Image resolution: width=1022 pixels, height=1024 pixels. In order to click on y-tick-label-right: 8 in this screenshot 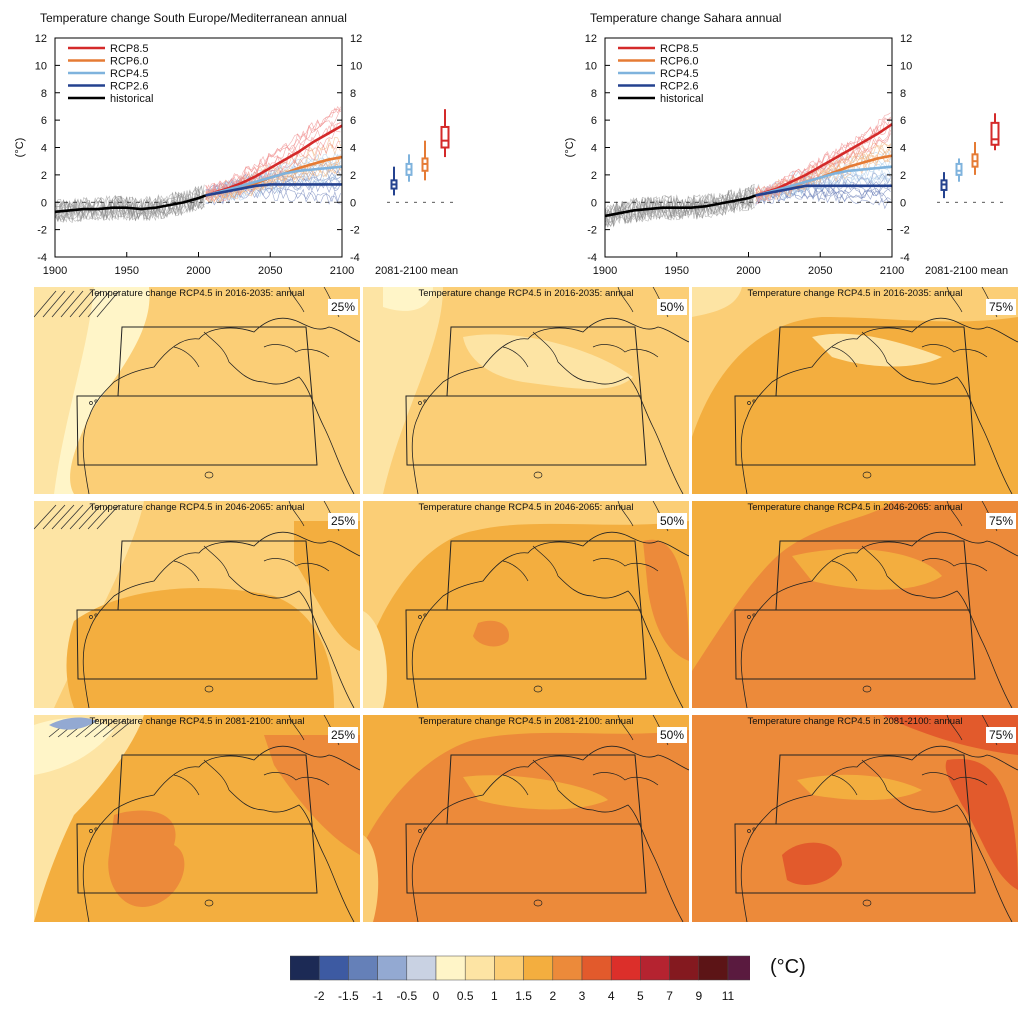, I will do `click(903, 94)`.